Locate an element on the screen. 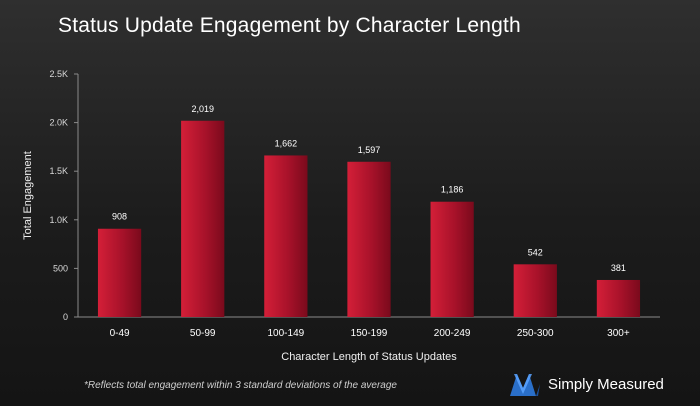  brand-logo: Simply Measured is located at coordinates (586, 384).